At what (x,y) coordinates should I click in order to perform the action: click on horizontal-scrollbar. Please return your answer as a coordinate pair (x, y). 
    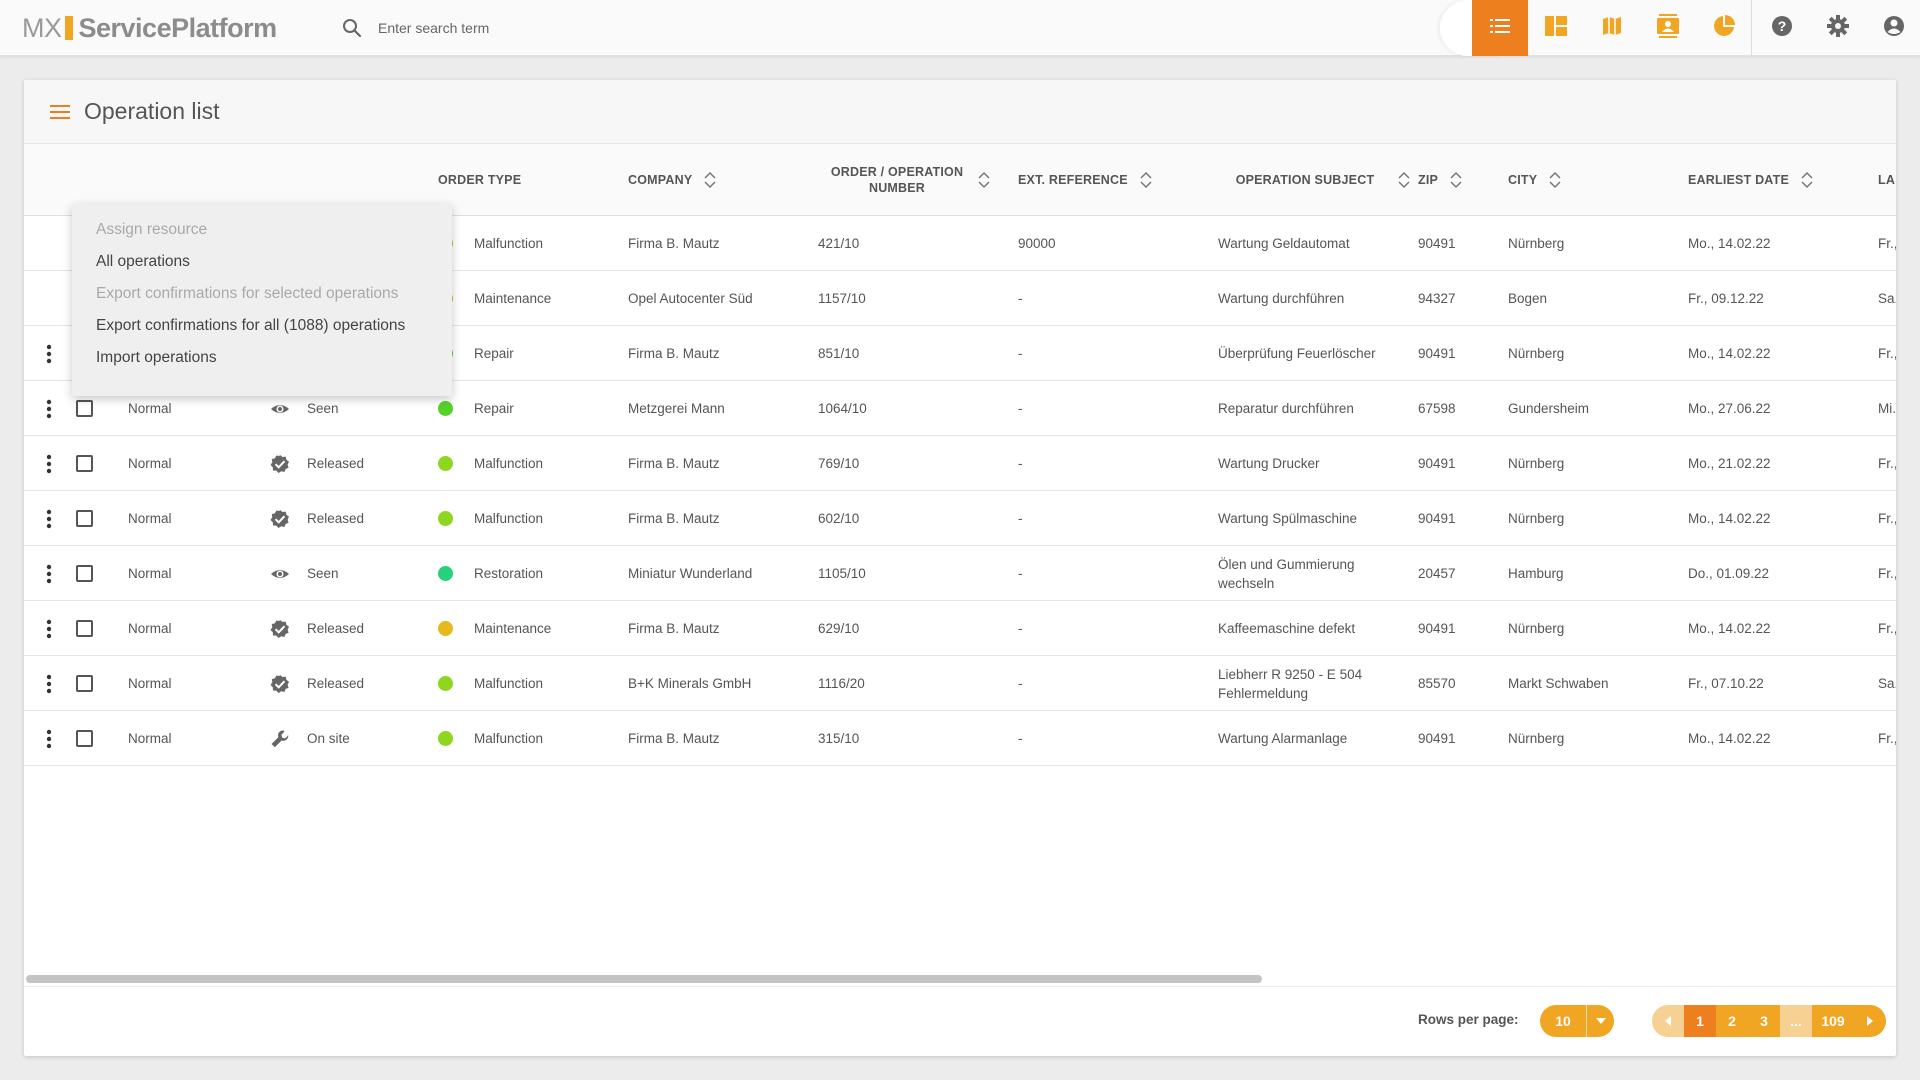
    Looking at the image, I should click on (959, 978).